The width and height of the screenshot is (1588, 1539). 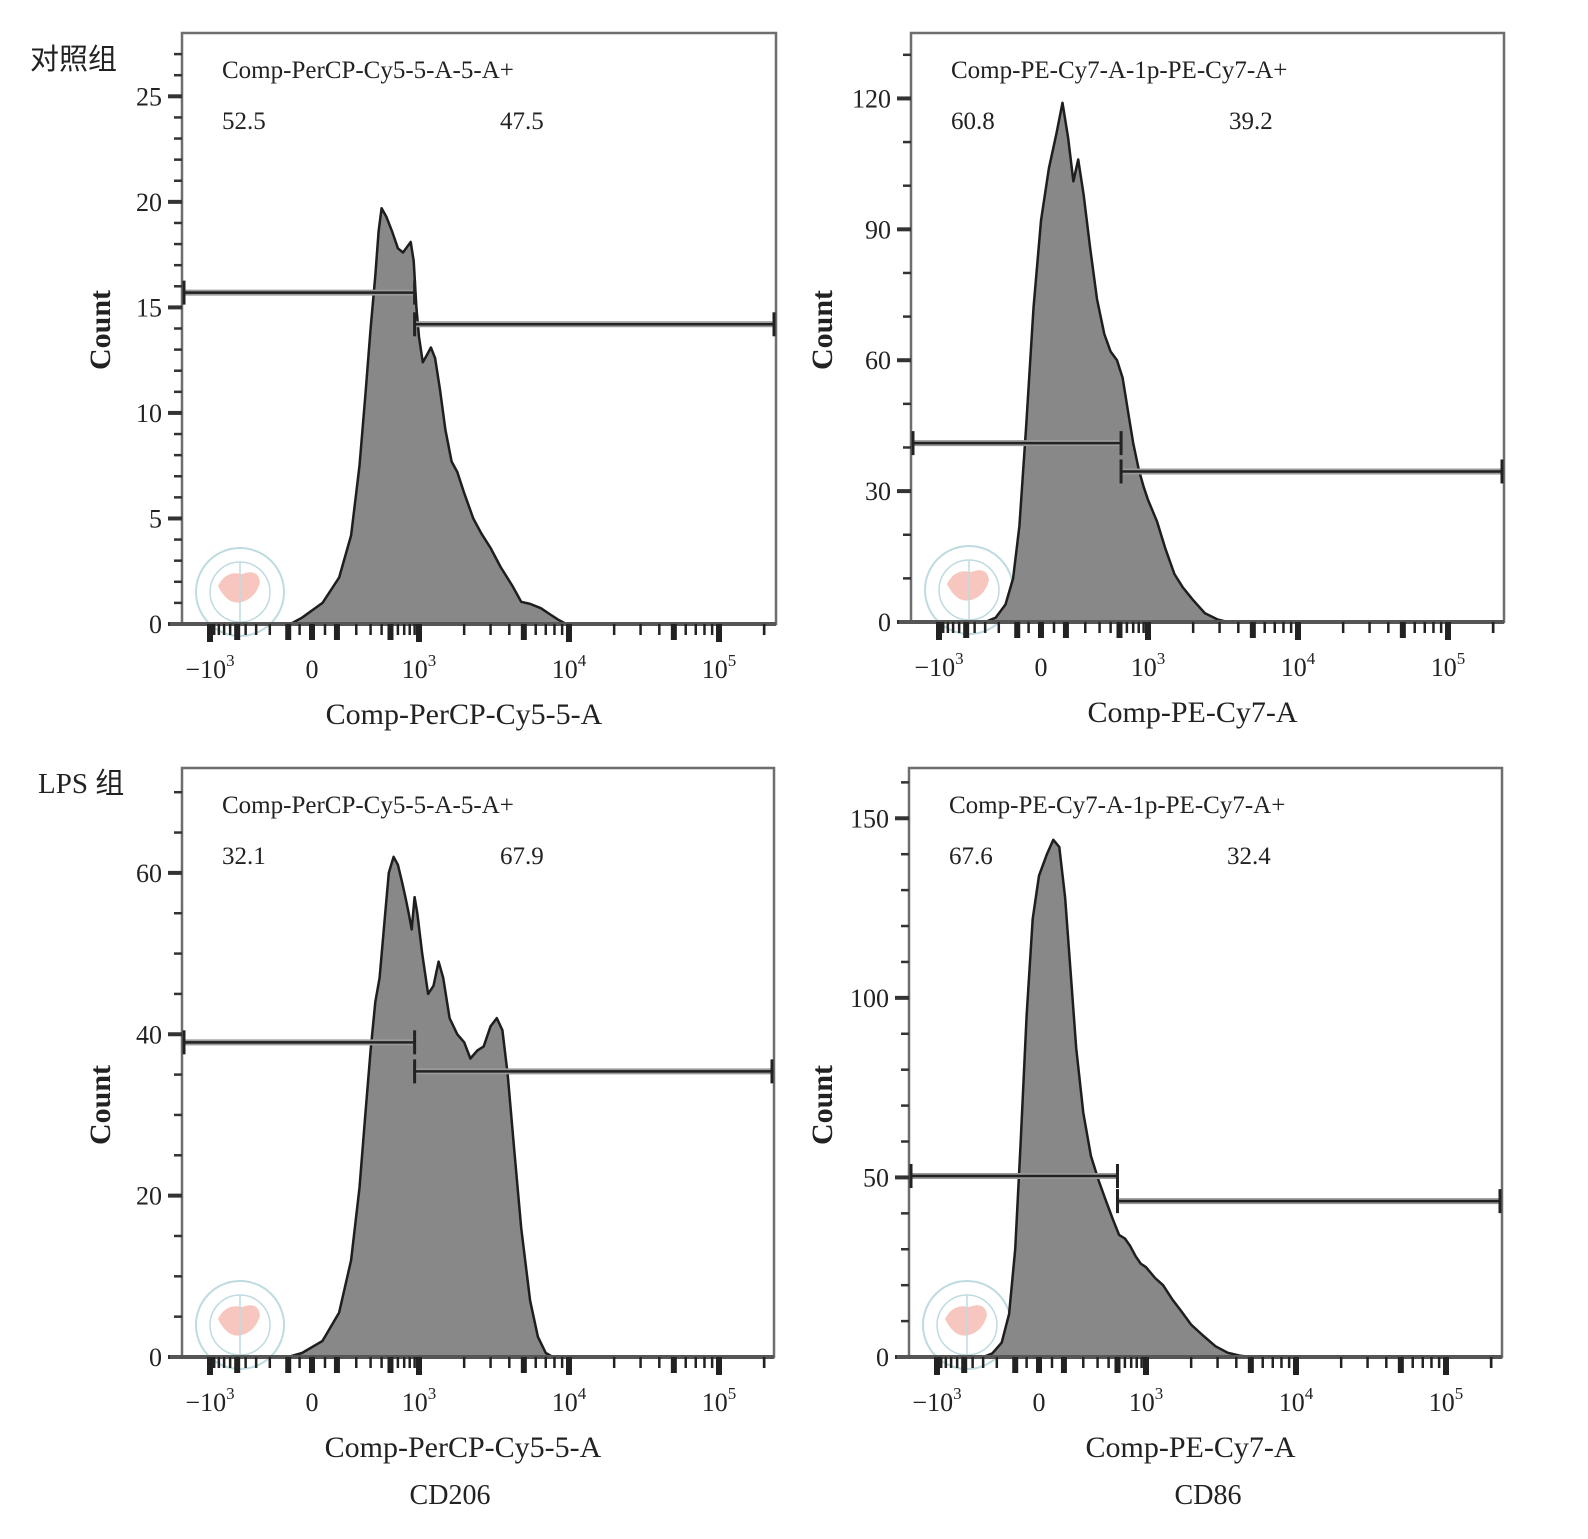 I want to click on y-axis: 0 5 10 15 20 25, so click(x=159, y=345).